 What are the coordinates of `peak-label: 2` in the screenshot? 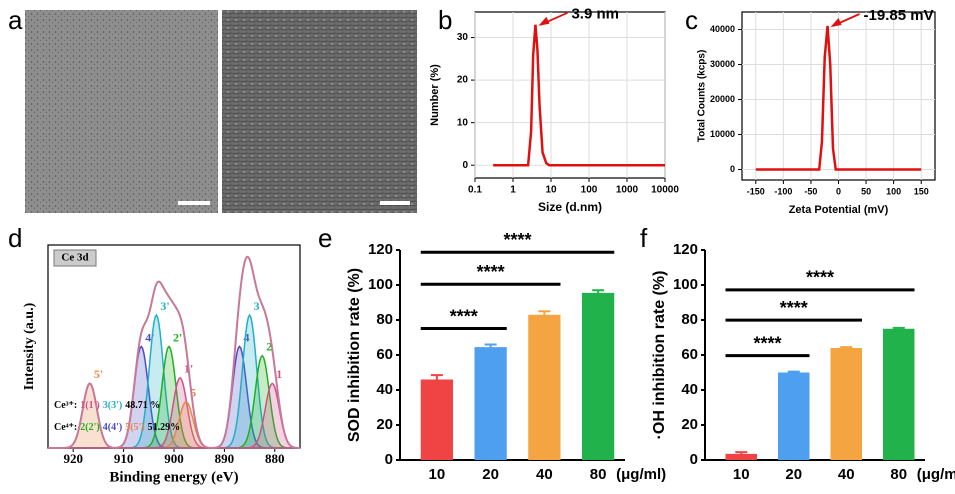 It's located at (269, 346).